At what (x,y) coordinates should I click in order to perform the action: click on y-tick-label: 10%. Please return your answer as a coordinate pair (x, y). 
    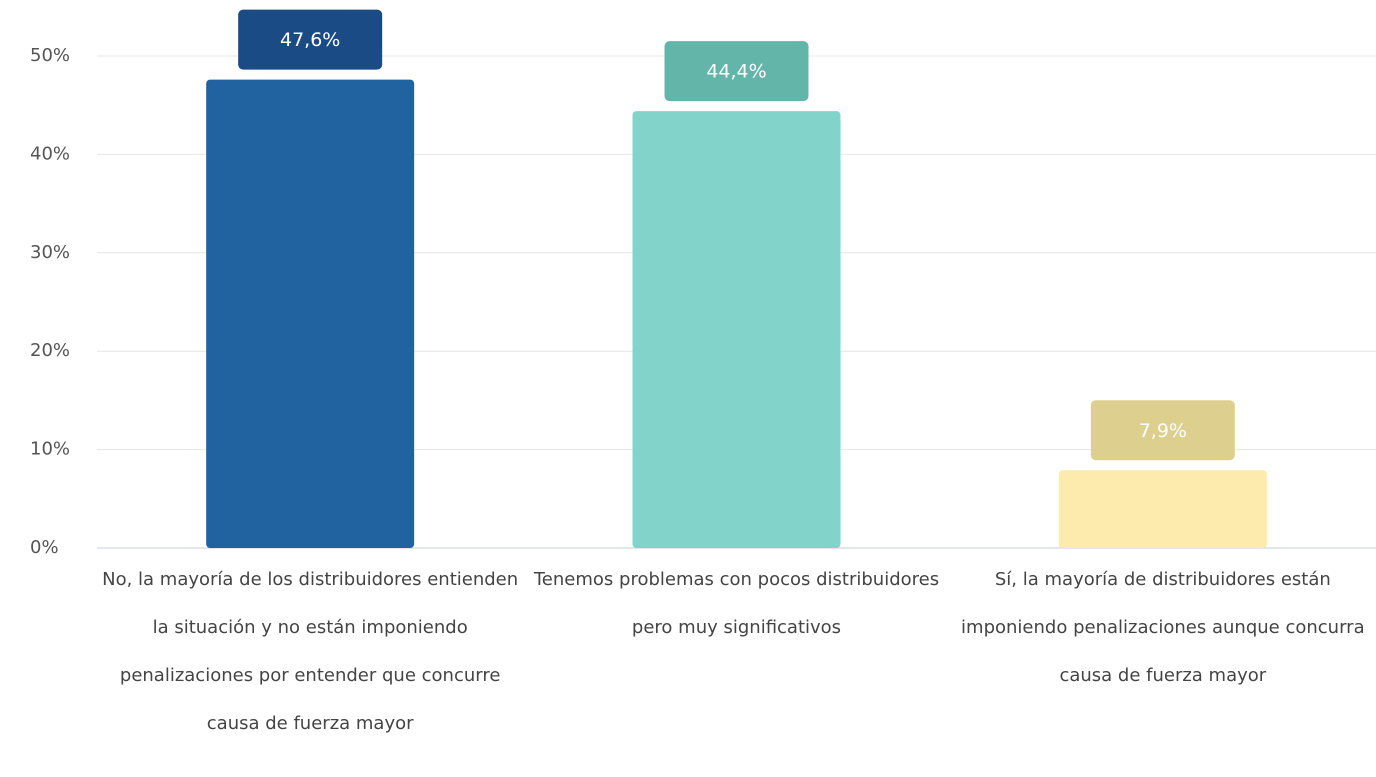
    Looking at the image, I should click on (50, 449).